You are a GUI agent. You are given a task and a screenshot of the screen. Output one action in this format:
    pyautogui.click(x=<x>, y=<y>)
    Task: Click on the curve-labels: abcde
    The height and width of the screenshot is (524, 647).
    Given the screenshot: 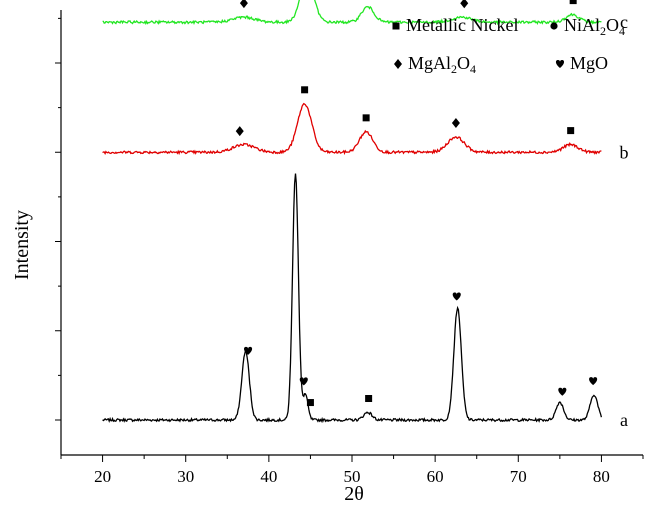 What is the action you would take?
    pyautogui.click(x=624, y=221)
    